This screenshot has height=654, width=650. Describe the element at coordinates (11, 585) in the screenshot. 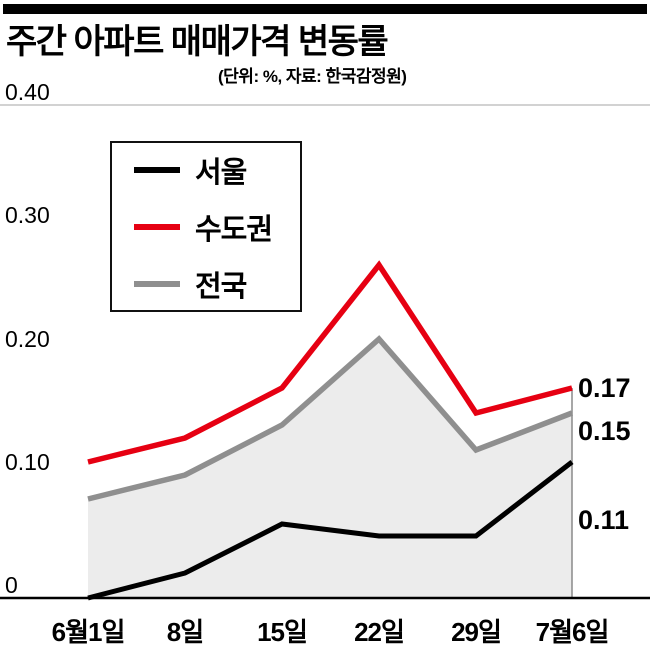

I see `y-tick-label: 0` at that location.